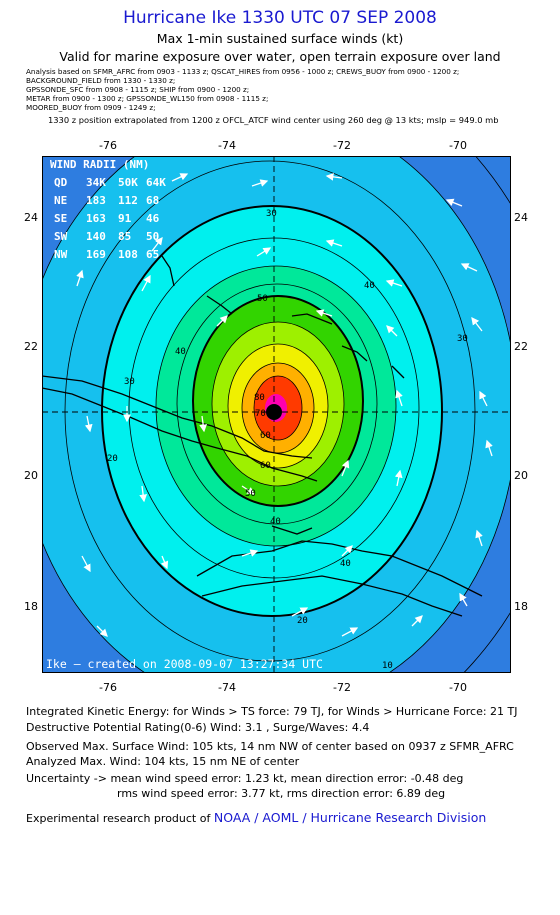 The height and width of the screenshot is (915, 560). Describe the element at coordinates (61, 254) in the screenshot. I see `wind-radii-qd: NW` at that location.